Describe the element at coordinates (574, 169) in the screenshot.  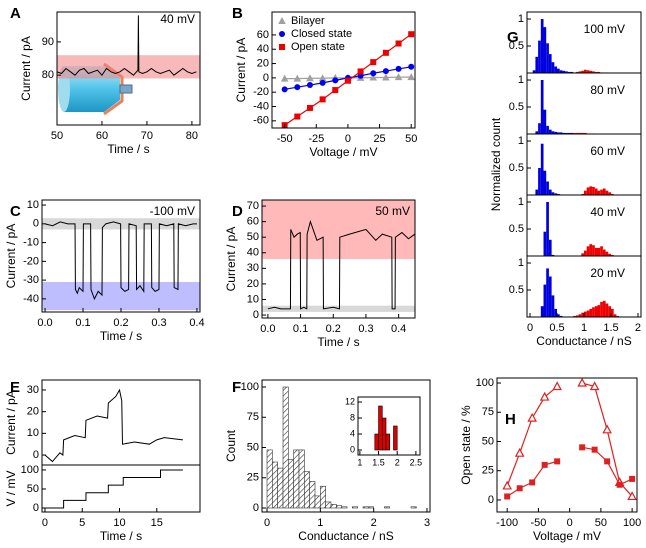
I see `plot-area` at that location.